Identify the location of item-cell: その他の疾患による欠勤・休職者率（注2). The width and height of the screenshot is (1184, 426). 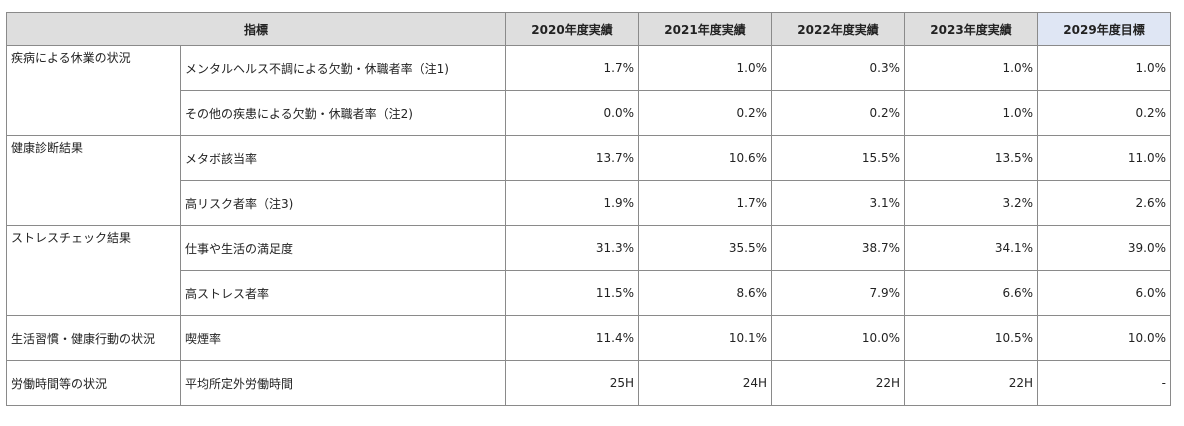
(343, 113).